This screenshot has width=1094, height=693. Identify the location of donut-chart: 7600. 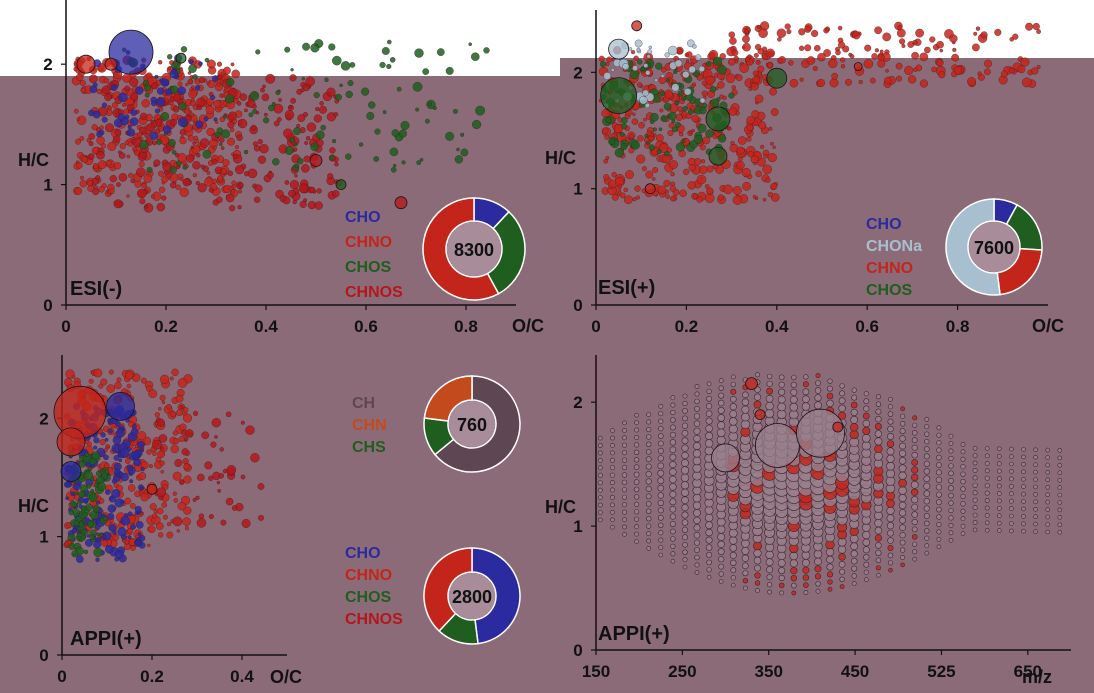
(994, 247).